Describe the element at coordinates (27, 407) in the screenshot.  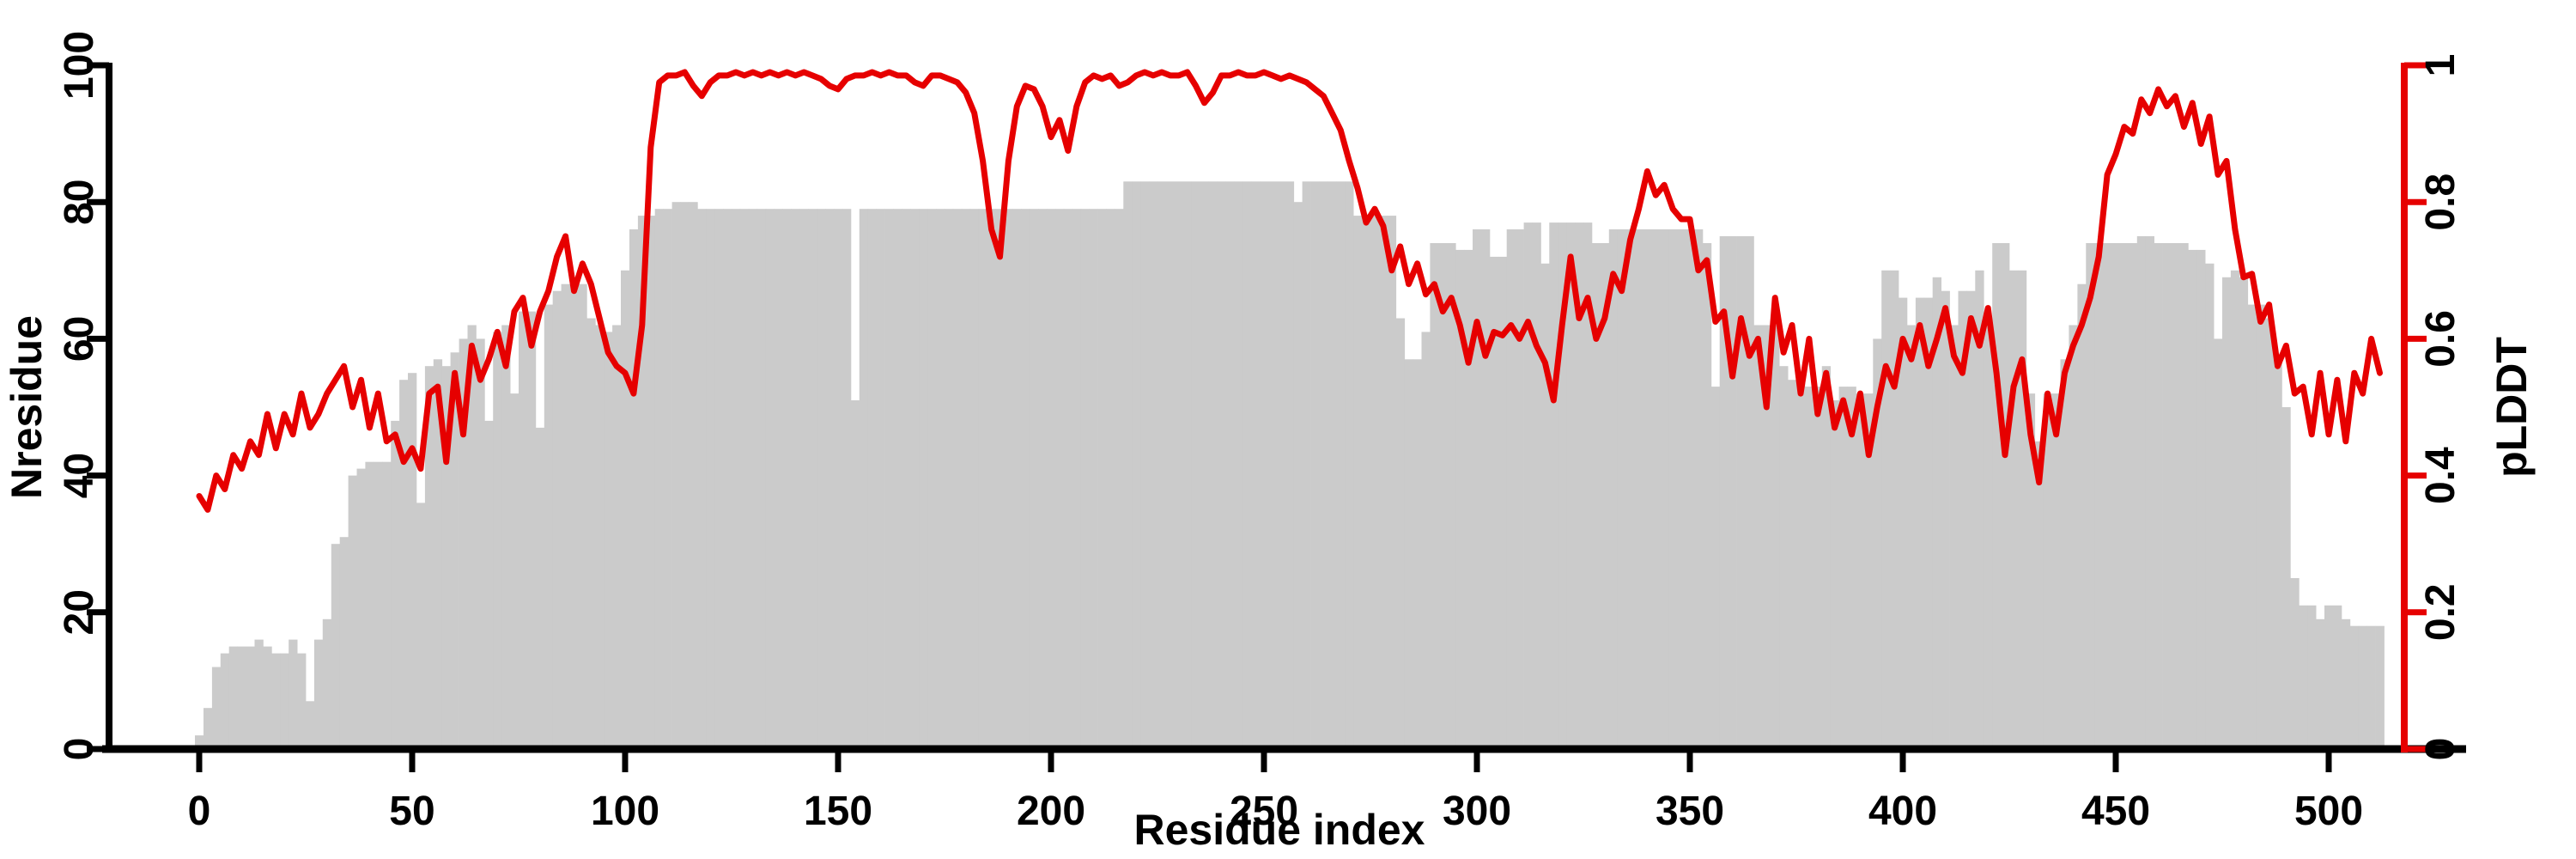
I see `y-left-axis-title: Nresidue` at that location.